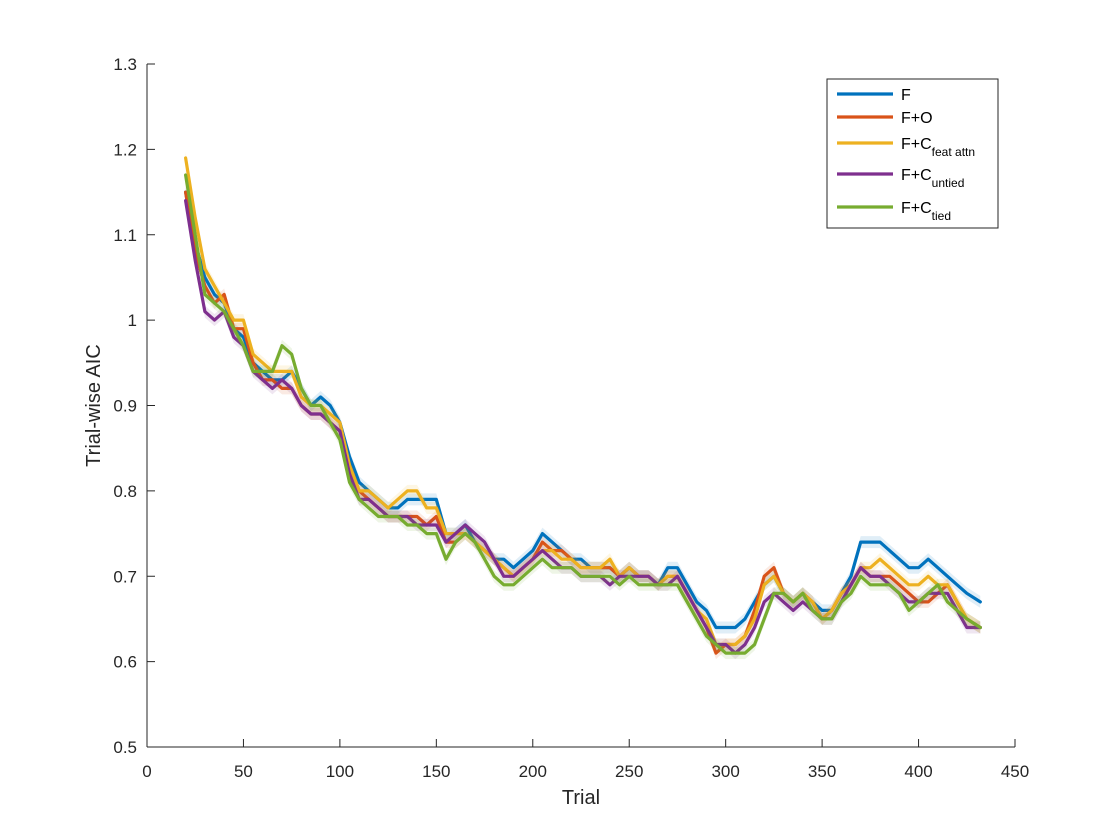 This screenshot has width=1120, height=840. I want to click on legend-label-0: F, so click(906, 95).